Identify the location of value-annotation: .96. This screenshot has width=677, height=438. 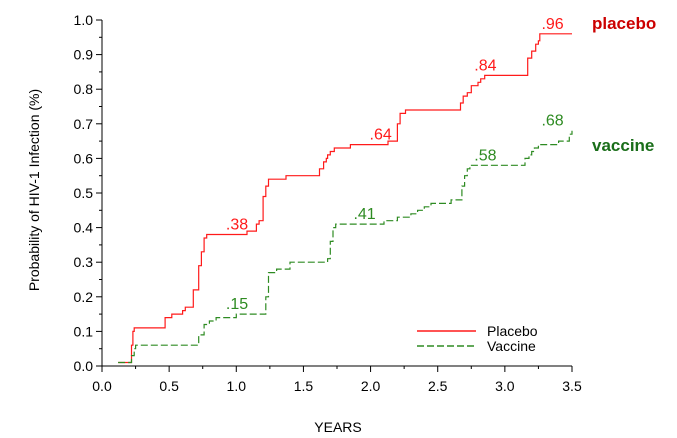
(552, 24).